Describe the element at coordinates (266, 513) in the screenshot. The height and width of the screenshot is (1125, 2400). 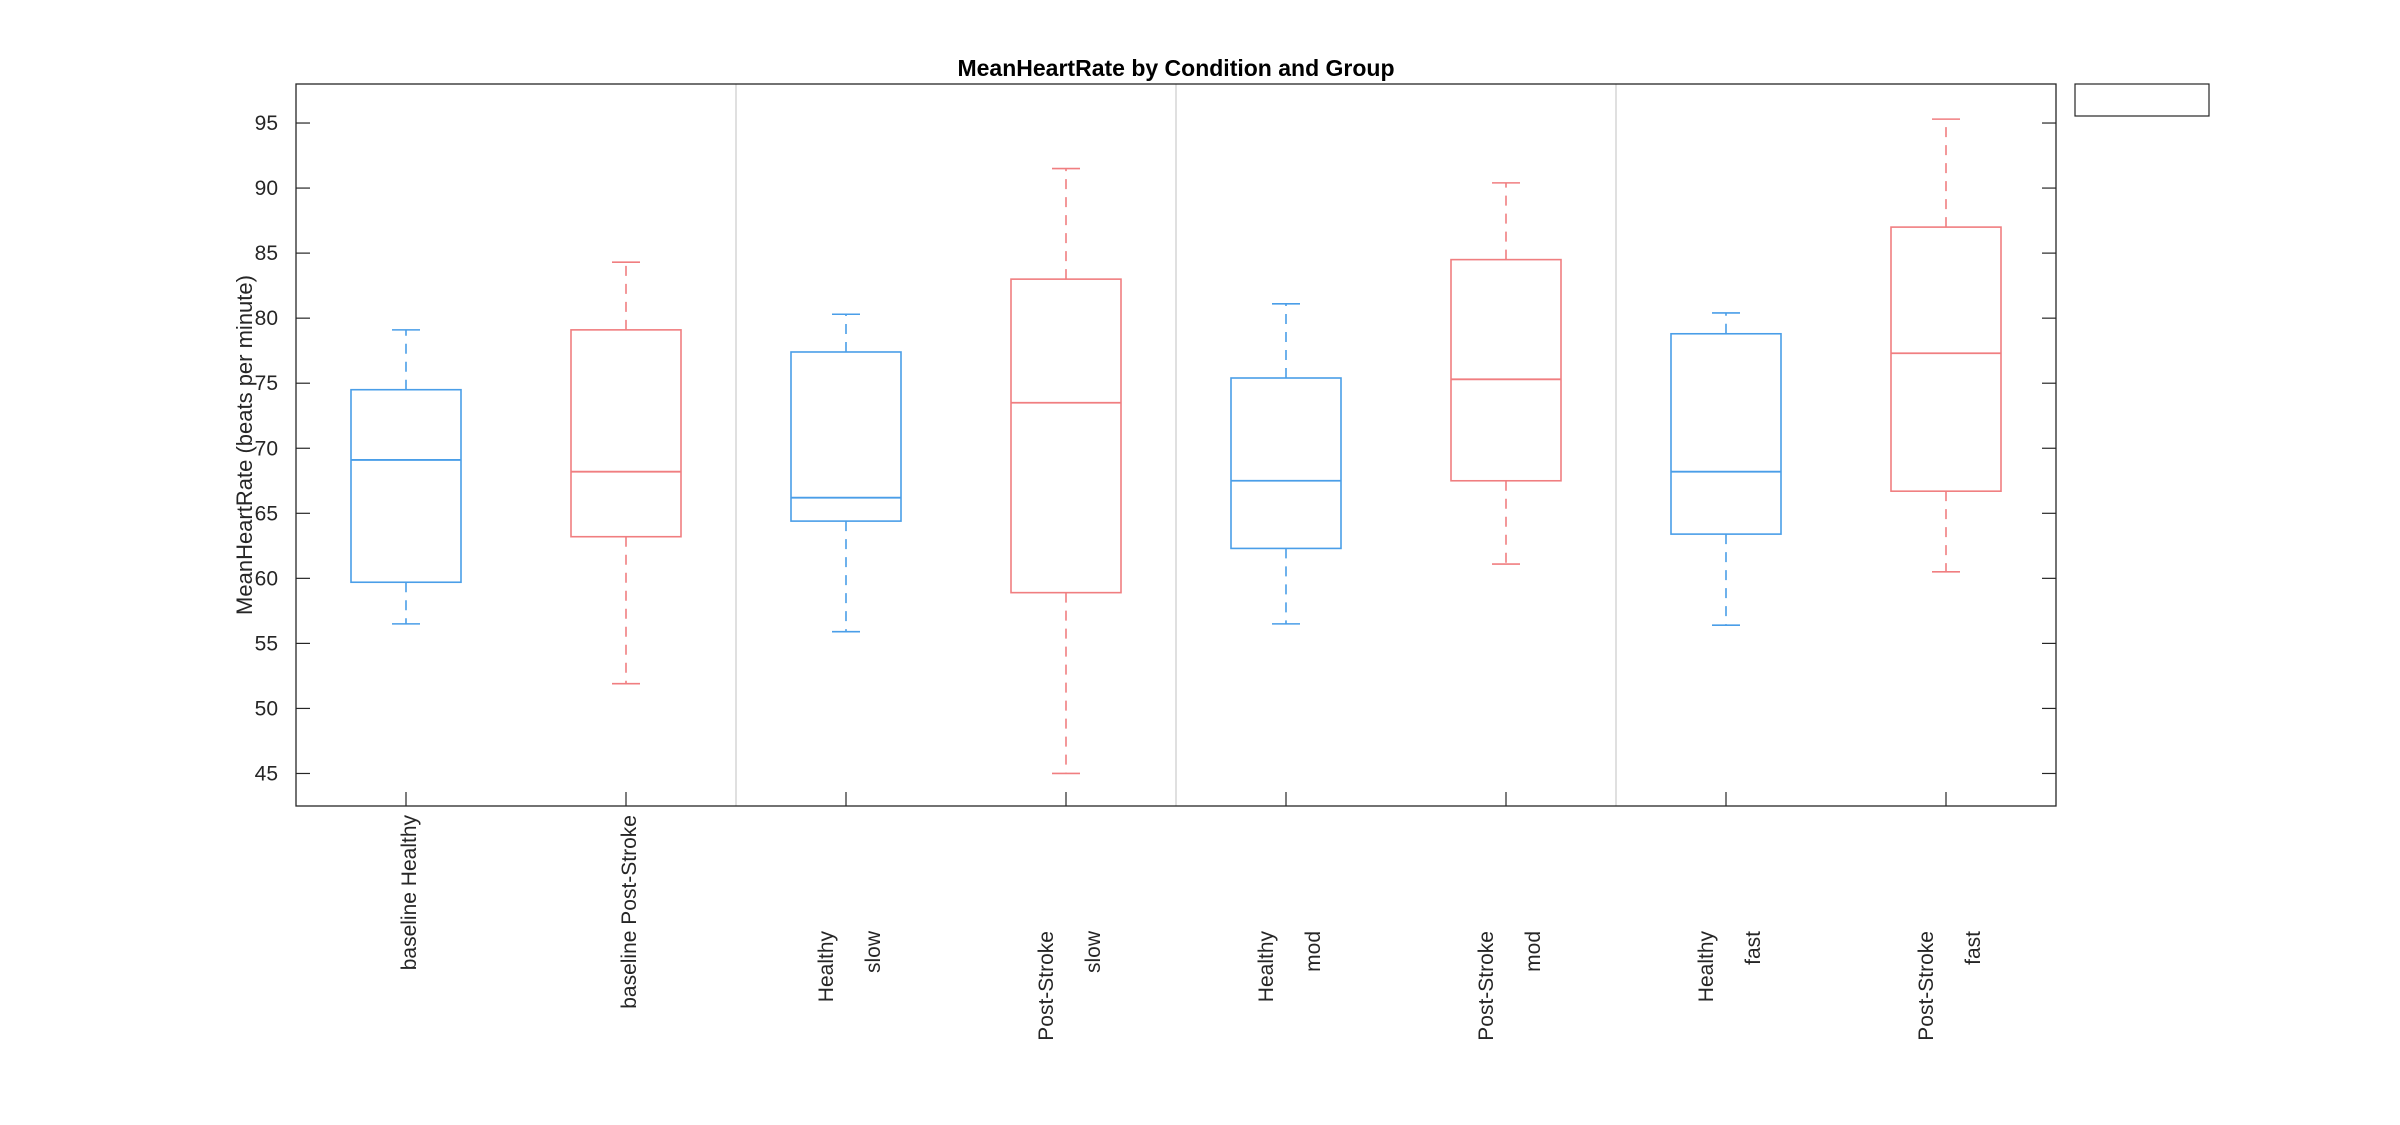
I see `y-tick-label: 65` at that location.